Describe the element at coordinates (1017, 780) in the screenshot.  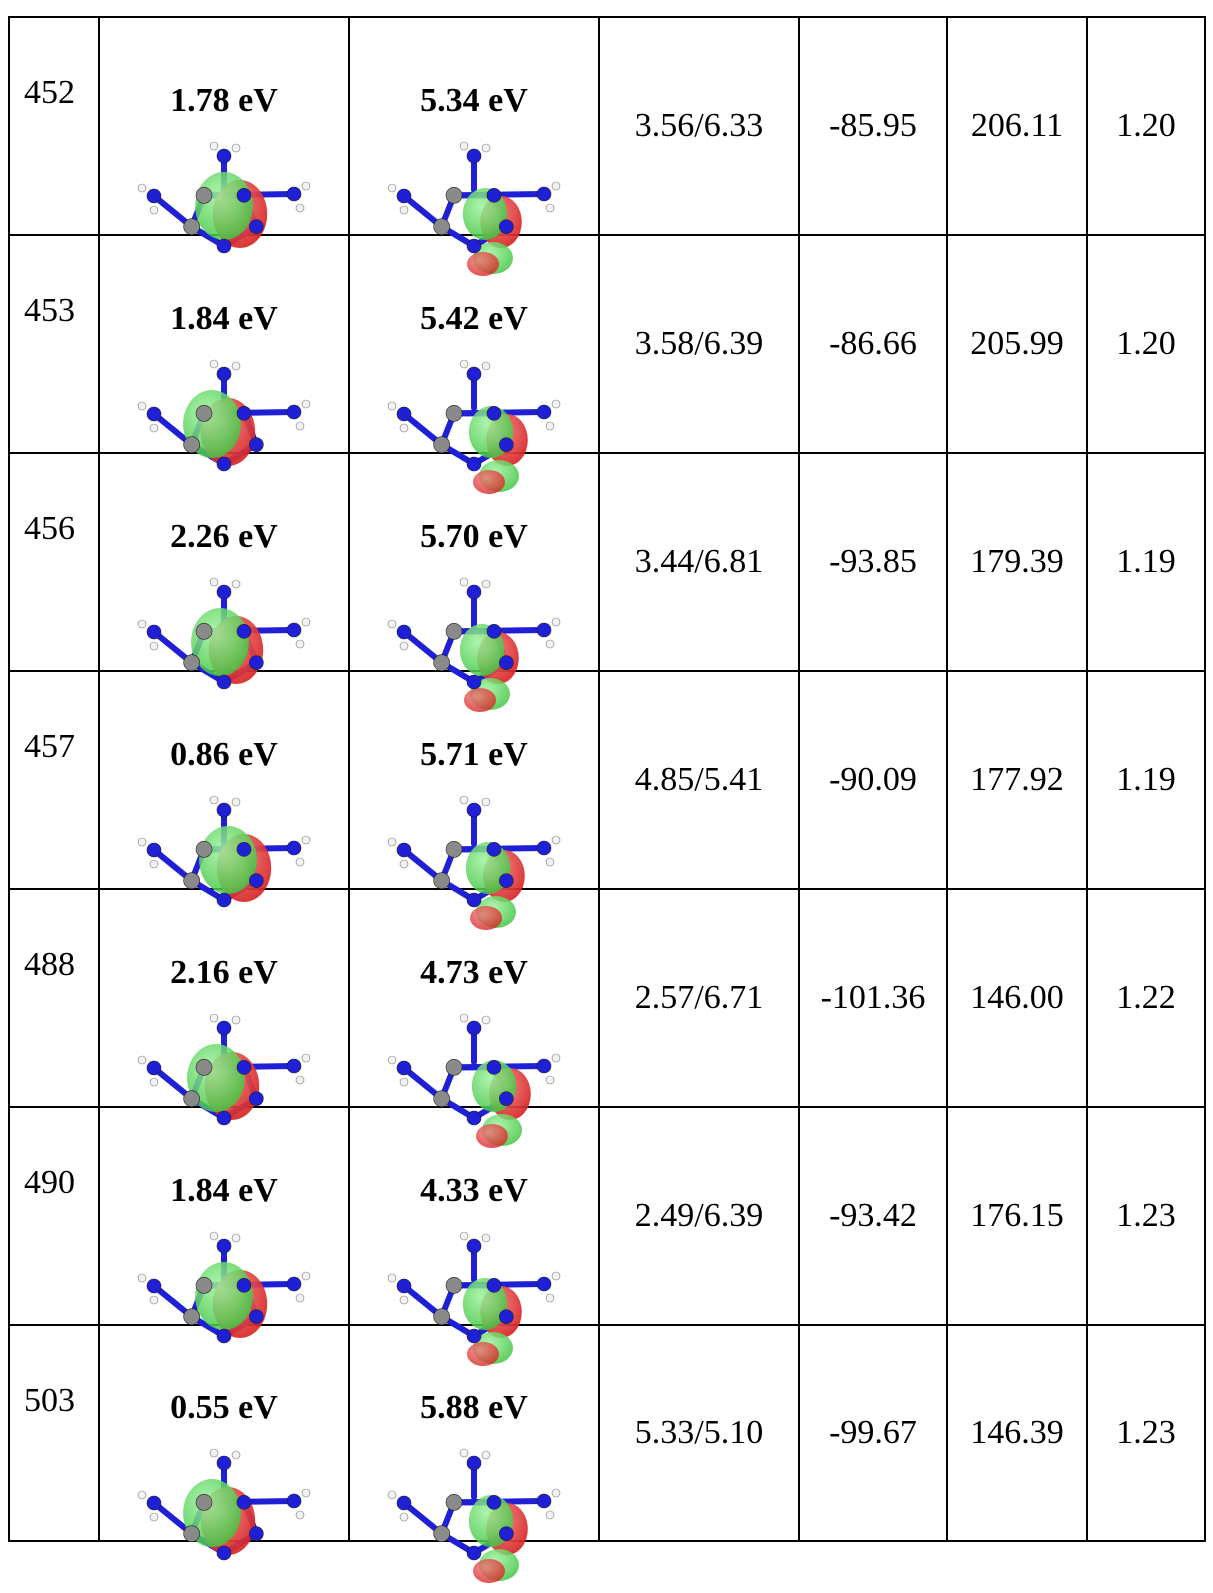
I see `value-cell-5: 177.92` at that location.